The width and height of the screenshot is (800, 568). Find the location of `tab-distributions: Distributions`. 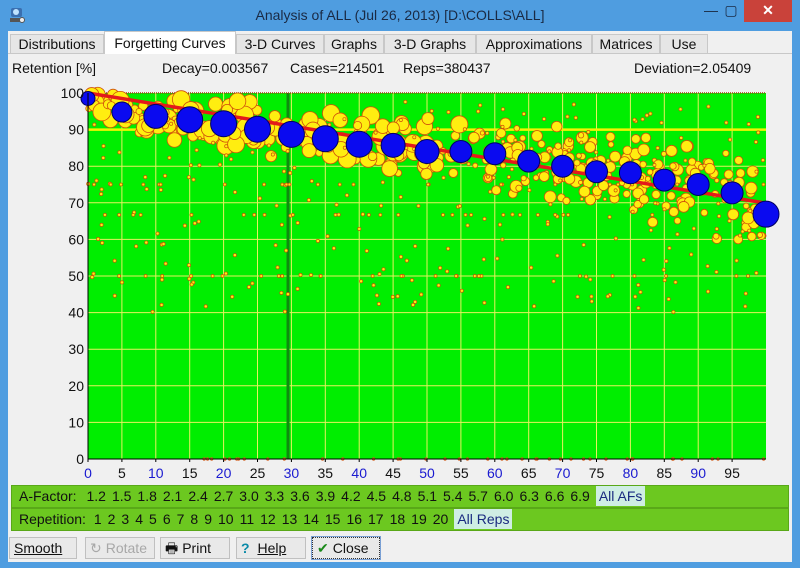

tab-distributions: Distributions is located at coordinates (57, 43).